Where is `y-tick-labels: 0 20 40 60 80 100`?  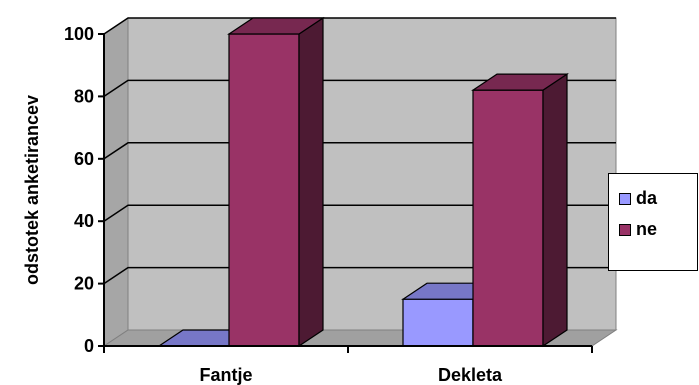 y-tick-labels: 0 20 40 60 80 100 is located at coordinates (79, 190).